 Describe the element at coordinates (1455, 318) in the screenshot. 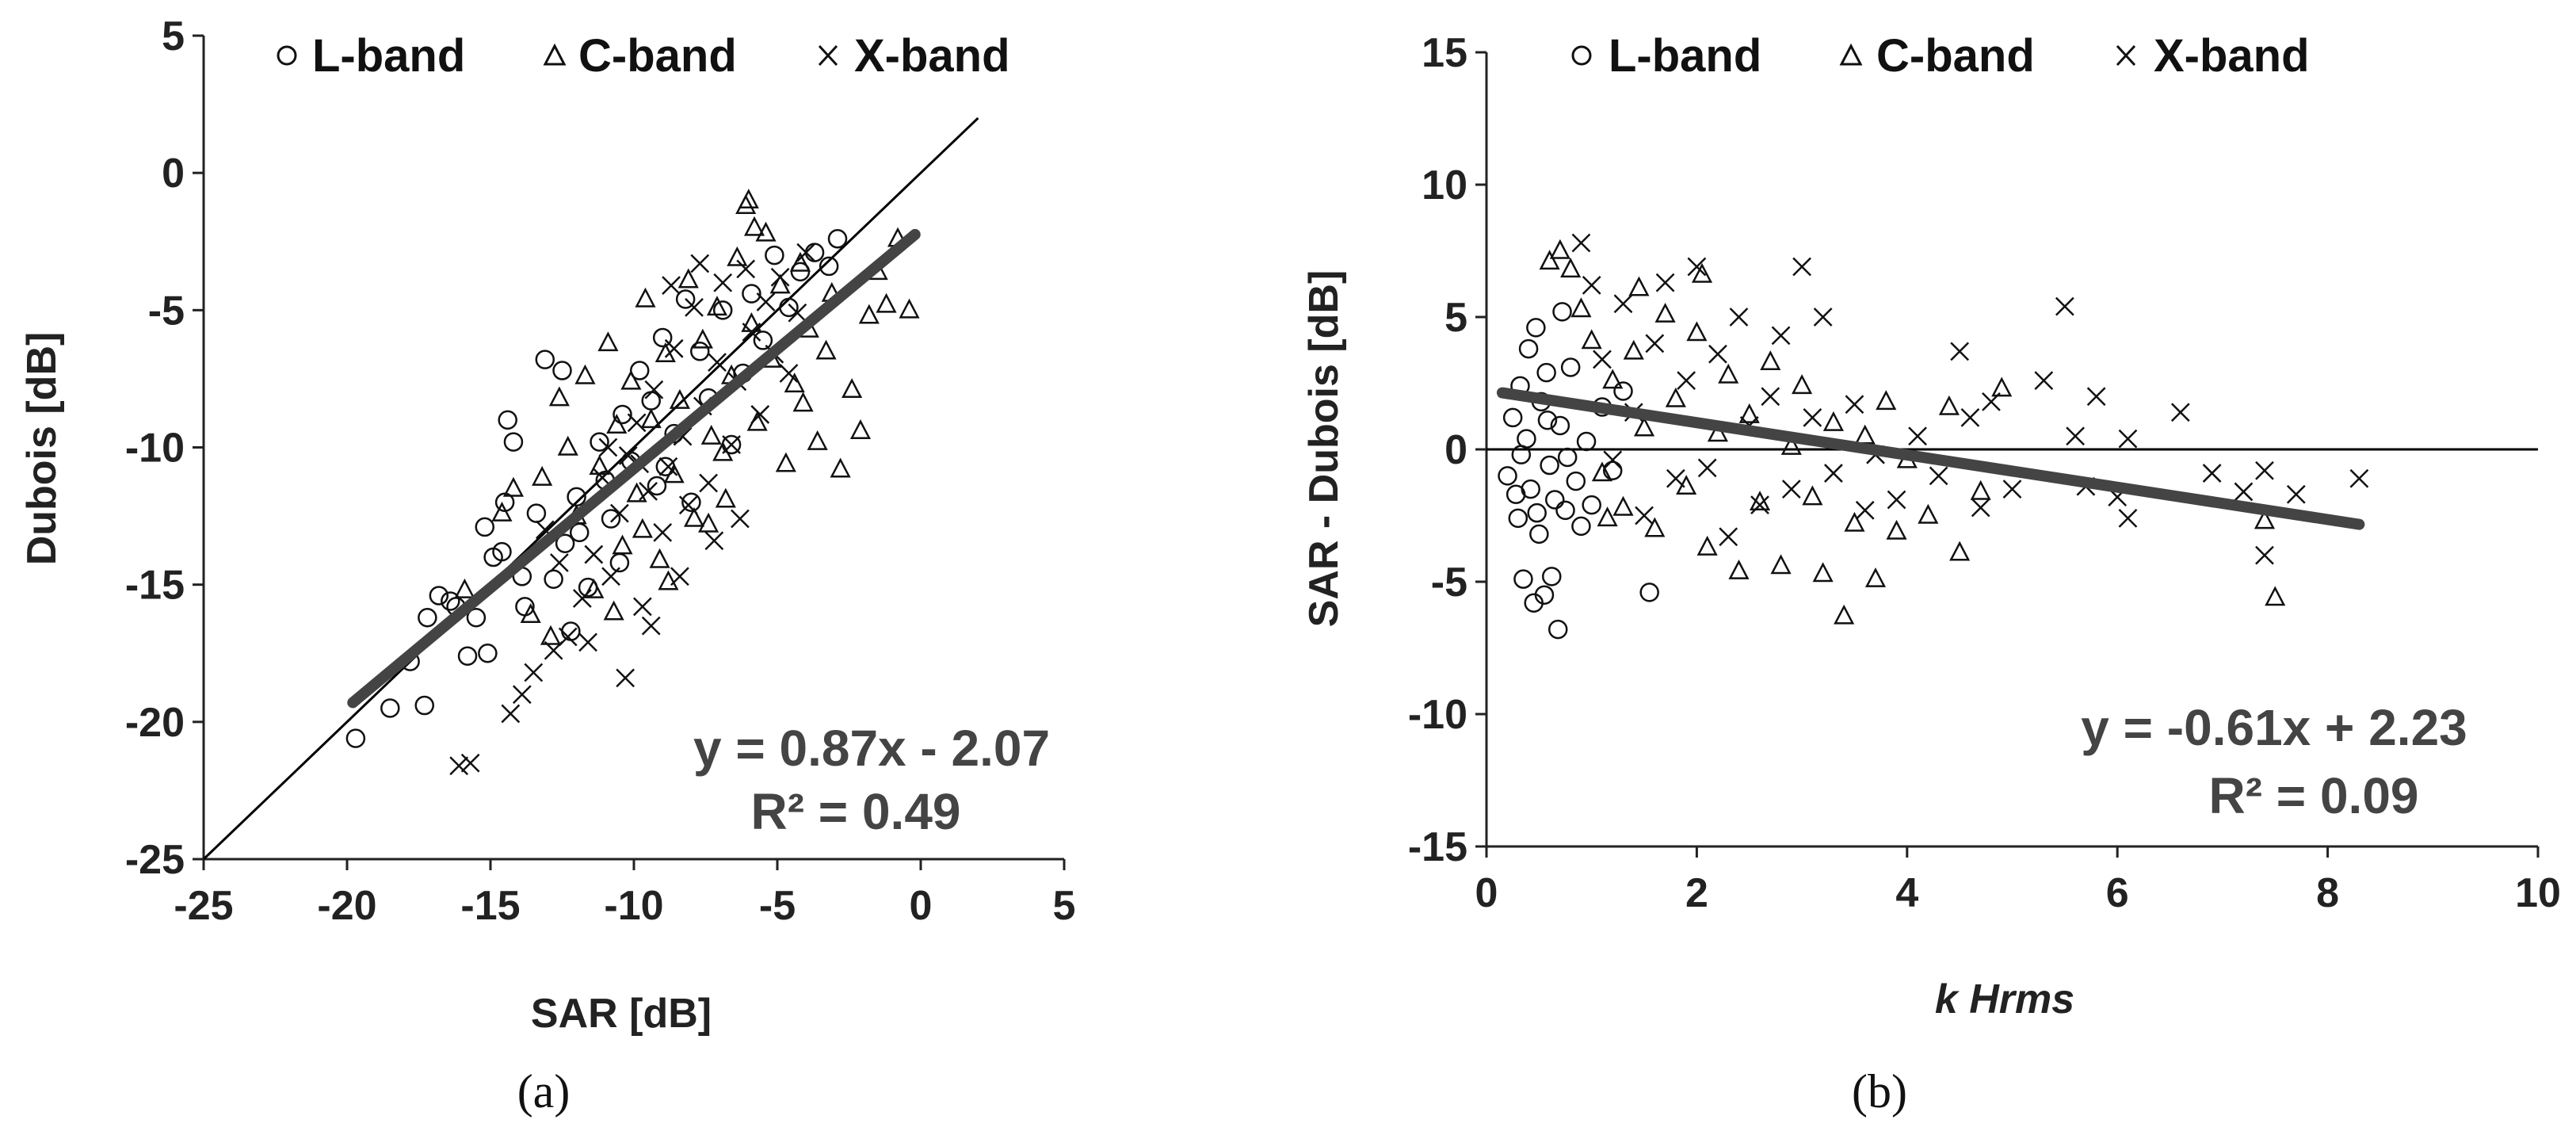

I see `chart-b-y-tick-label: 5` at that location.